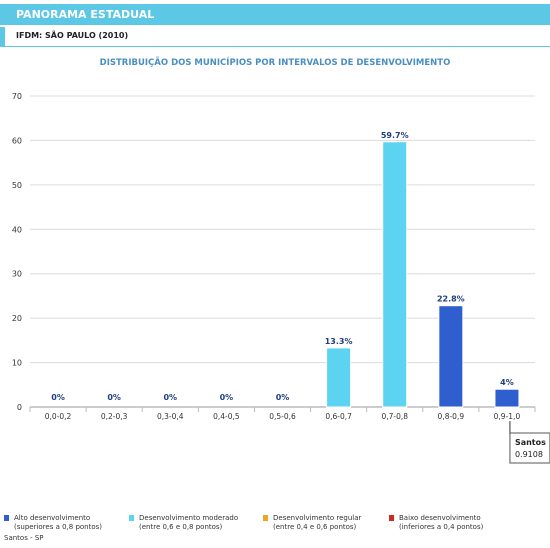 This screenshot has width=550, height=548. Describe the element at coordinates (507, 416) in the screenshot. I see `x-tick-label: 0,9-1,0` at that location.